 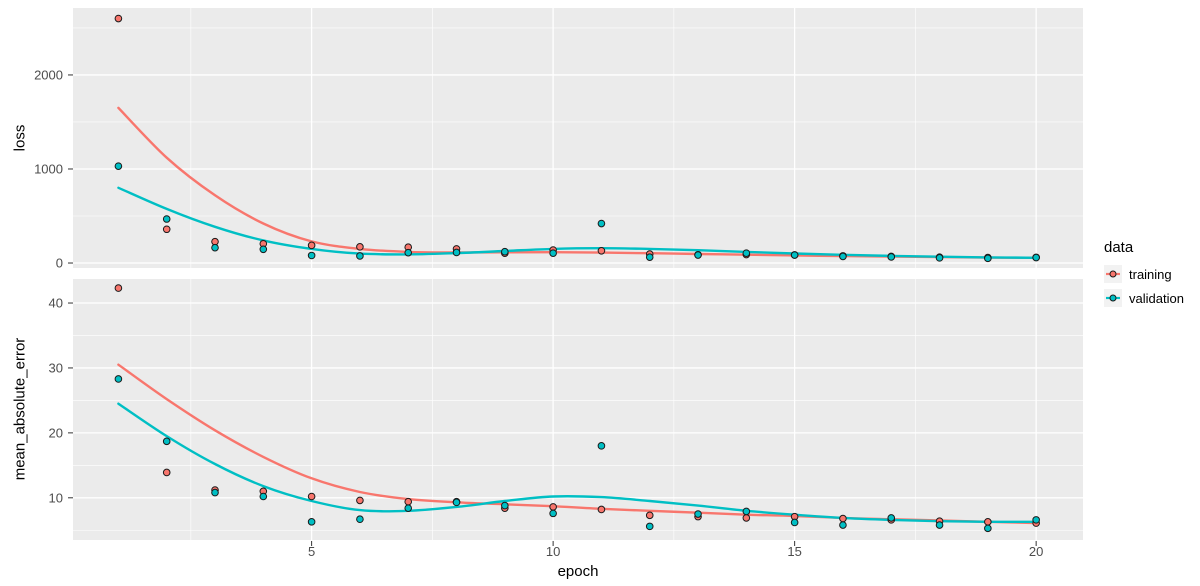 I want to click on loss-validation-smooth-line, so click(x=577, y=222).